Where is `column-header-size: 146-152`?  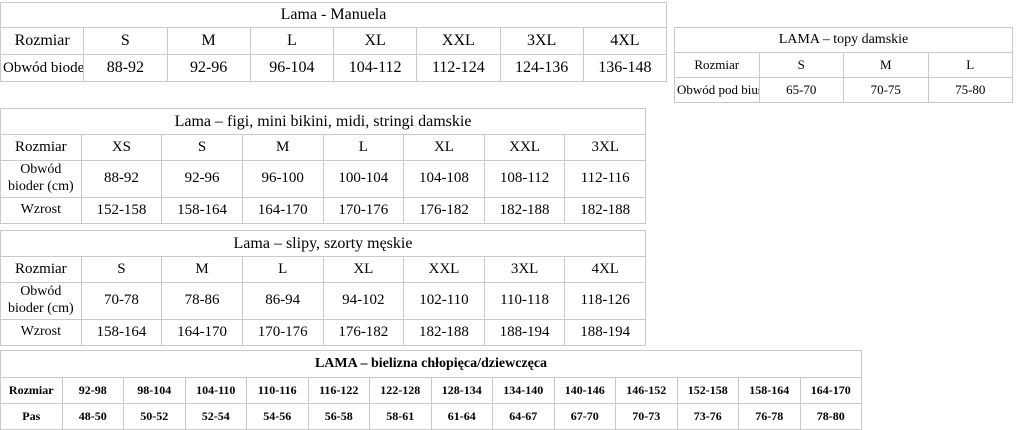
column-header-size: 146-152 is located at coordinates (646, 390).